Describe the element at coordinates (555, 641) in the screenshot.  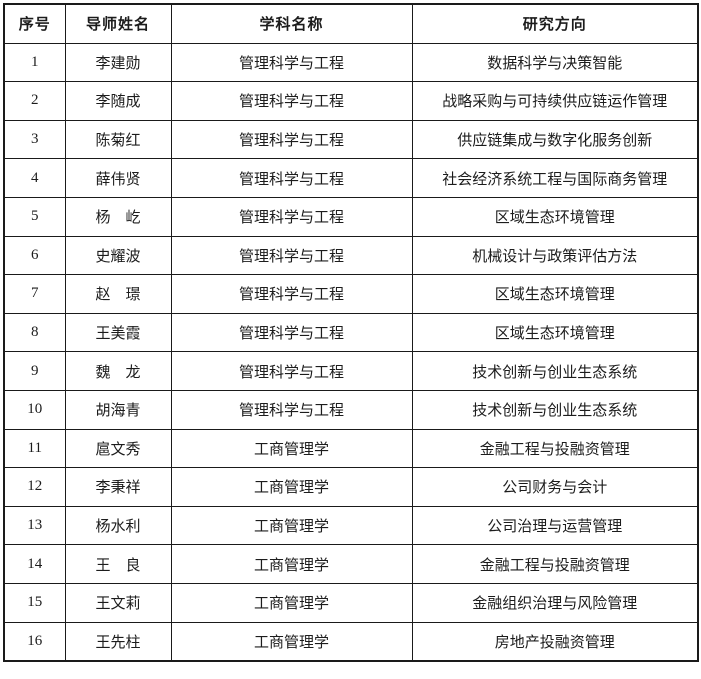
I see `cell-direction: 房地产投融资管理` at that location.